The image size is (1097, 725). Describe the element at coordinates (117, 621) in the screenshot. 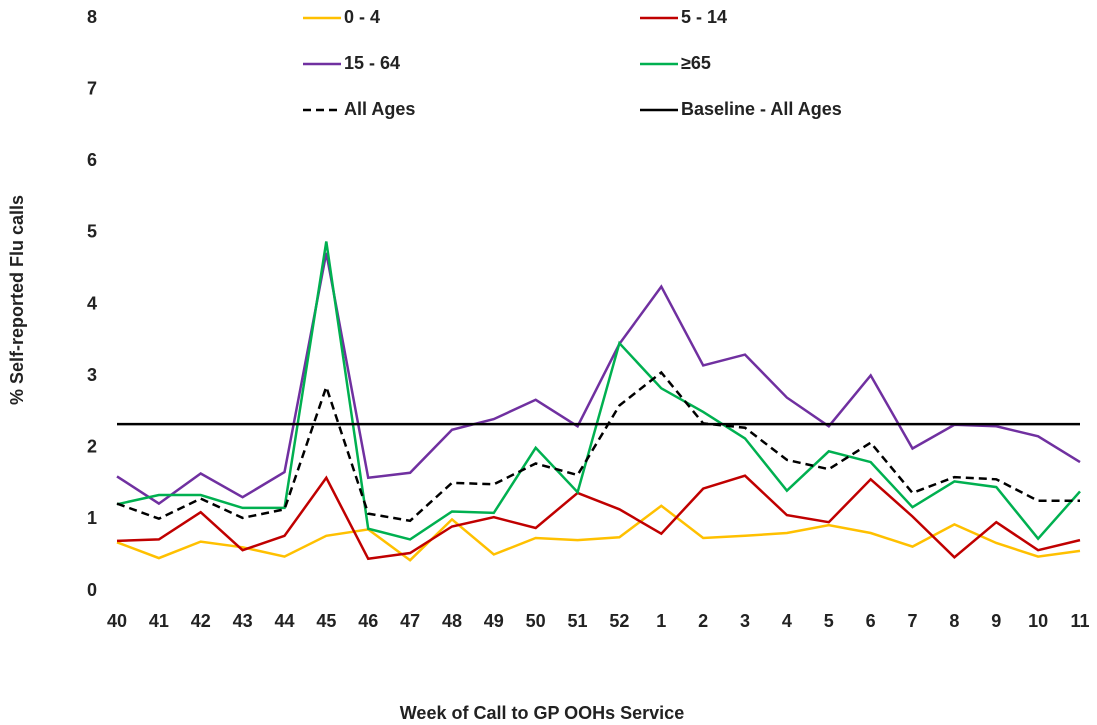

I see `x-tick-label: 40` at that location.